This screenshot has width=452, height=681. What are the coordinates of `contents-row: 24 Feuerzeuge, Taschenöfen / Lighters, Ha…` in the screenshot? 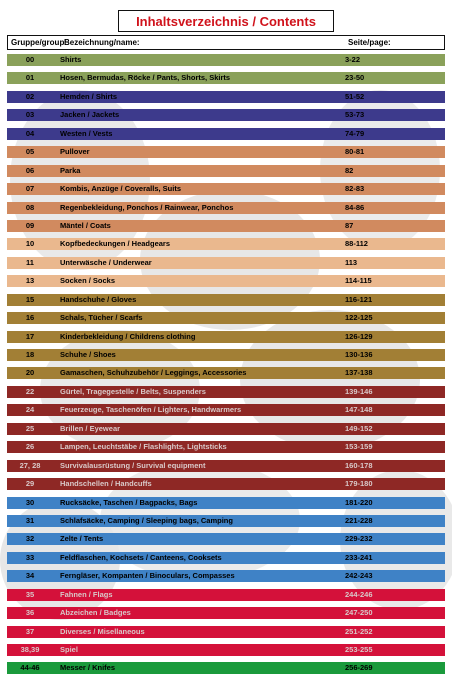 It's located at (226, 410).